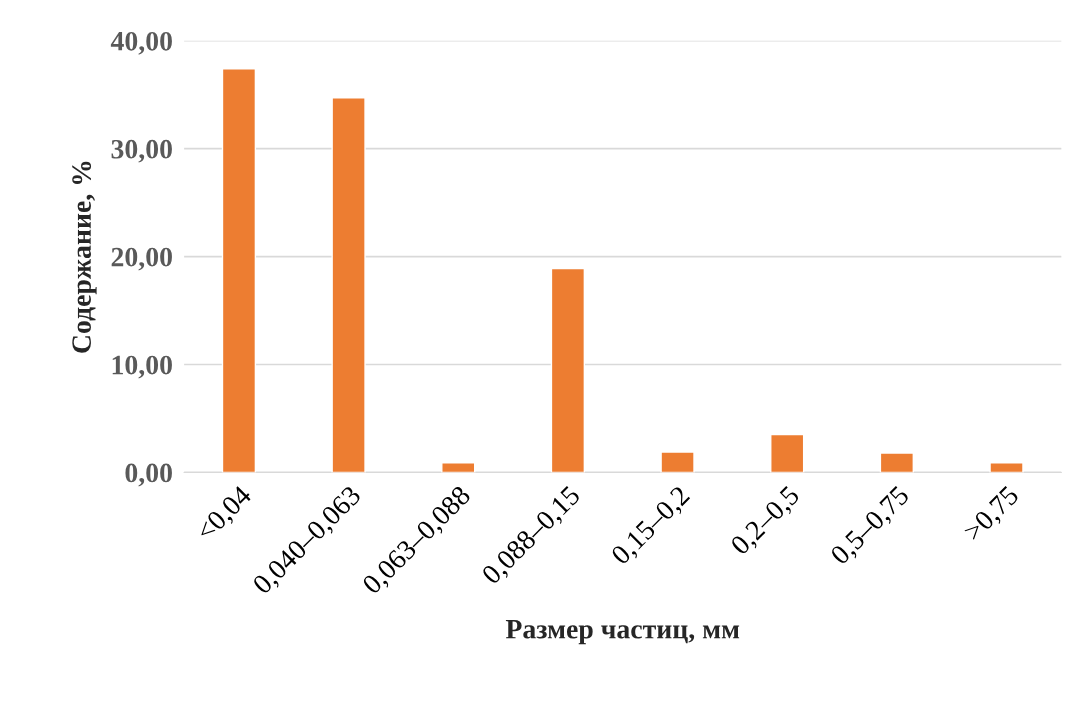  I want to click on y-tick-label: 10,00, so click(142, 367).